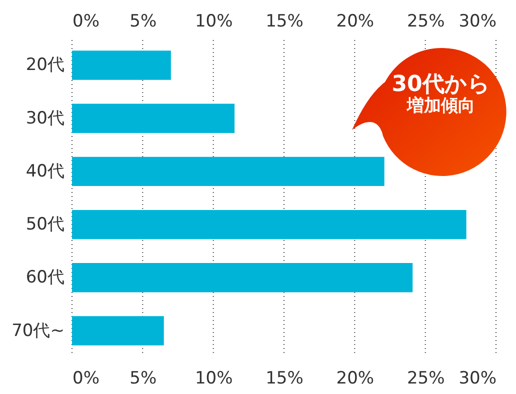 This screenshot has width=516, height=394. Describe the element at coordinates (355, 378) in the screenshot. I see `x2-tick-label: 20%` at that location.